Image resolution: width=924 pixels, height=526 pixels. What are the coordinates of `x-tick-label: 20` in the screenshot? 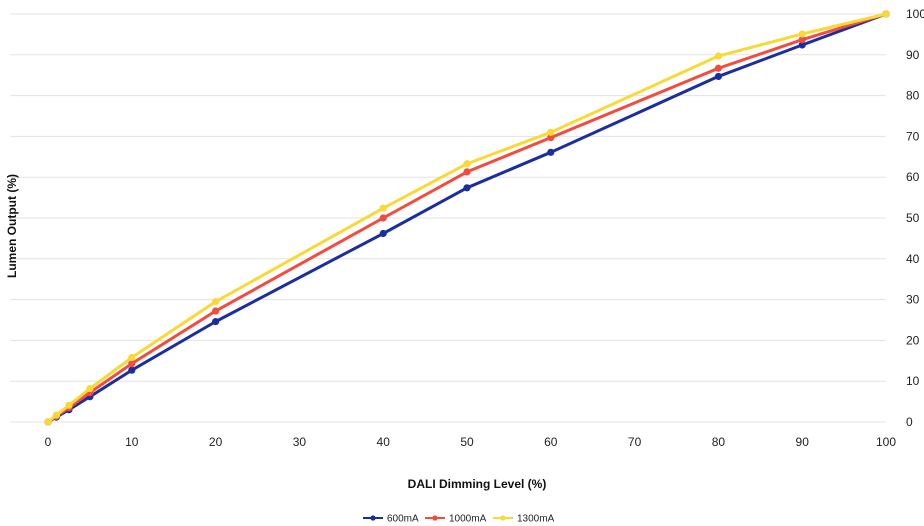 It's located at (216, 442).